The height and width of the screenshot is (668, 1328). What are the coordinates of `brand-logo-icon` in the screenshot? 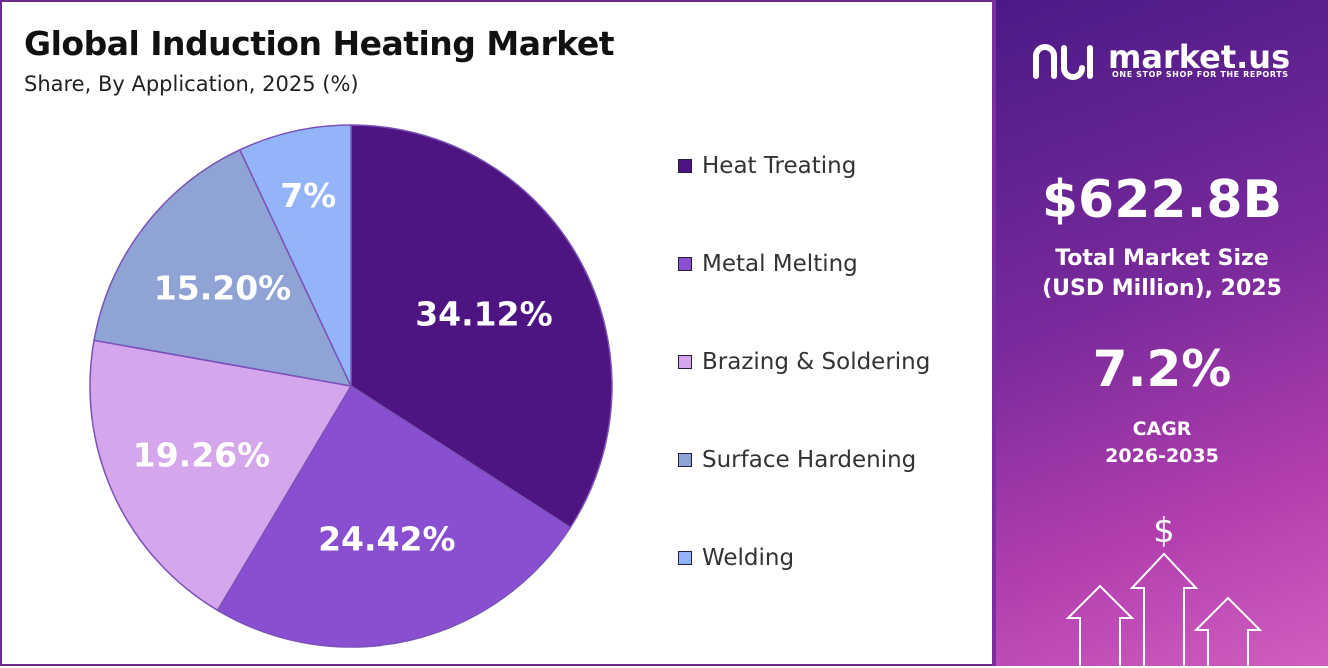 It's located at (1063, 62).